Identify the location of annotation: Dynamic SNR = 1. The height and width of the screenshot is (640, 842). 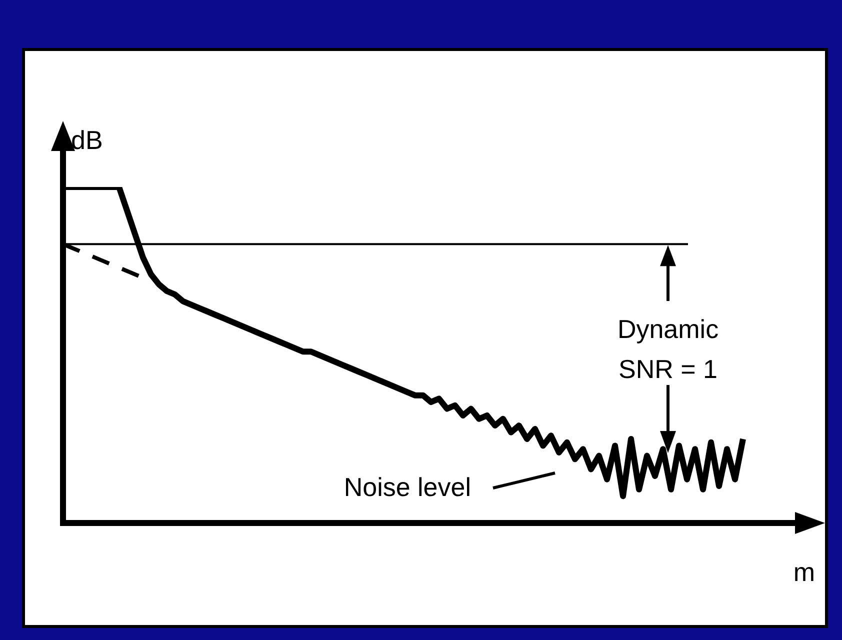
(668, 349).